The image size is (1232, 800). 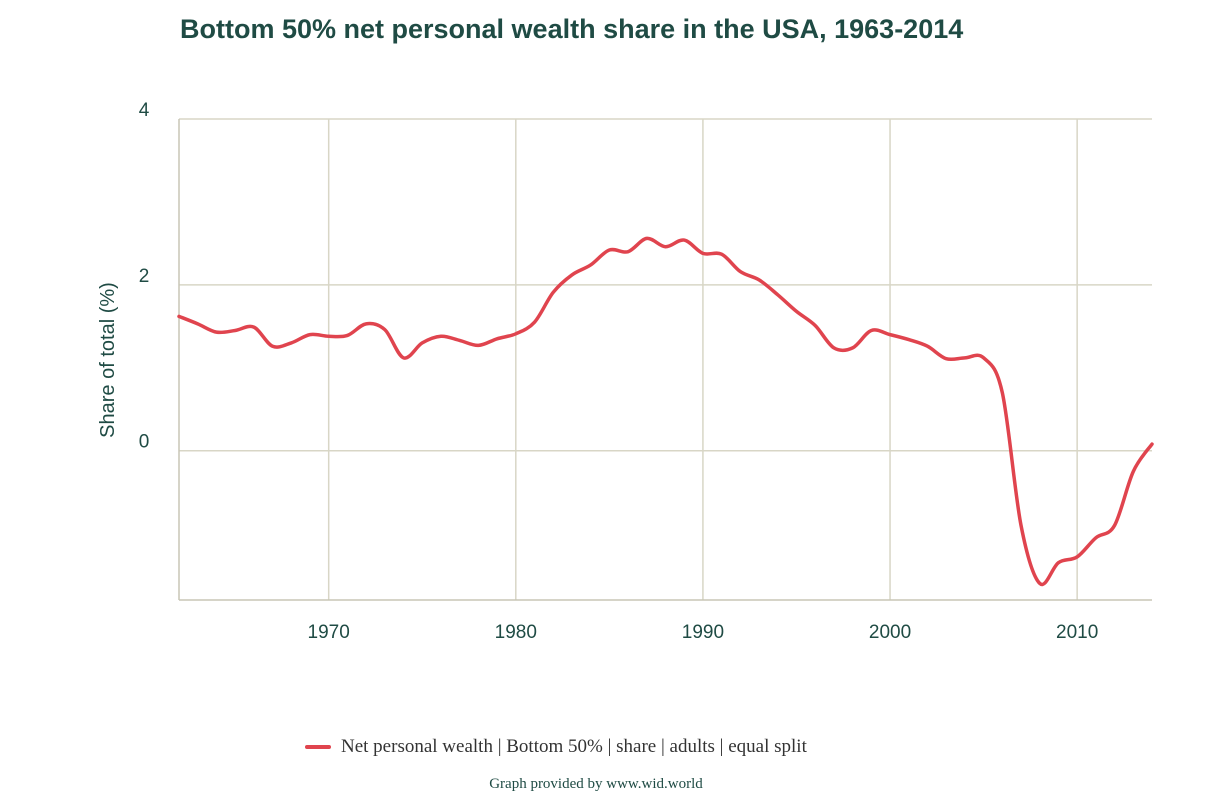 What do you see at coordinates (890, 632) in the screenshot?
I see `x-tick-label-2000: 2000` at bounding box center [890, 632].